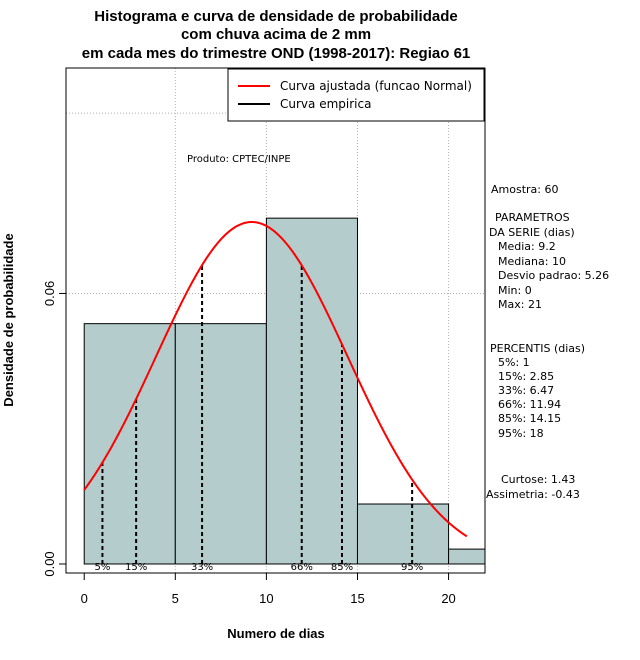 This screenshot has width=640, height=660. I want to click on percentile-label-1: 15%, so click(136, 567).